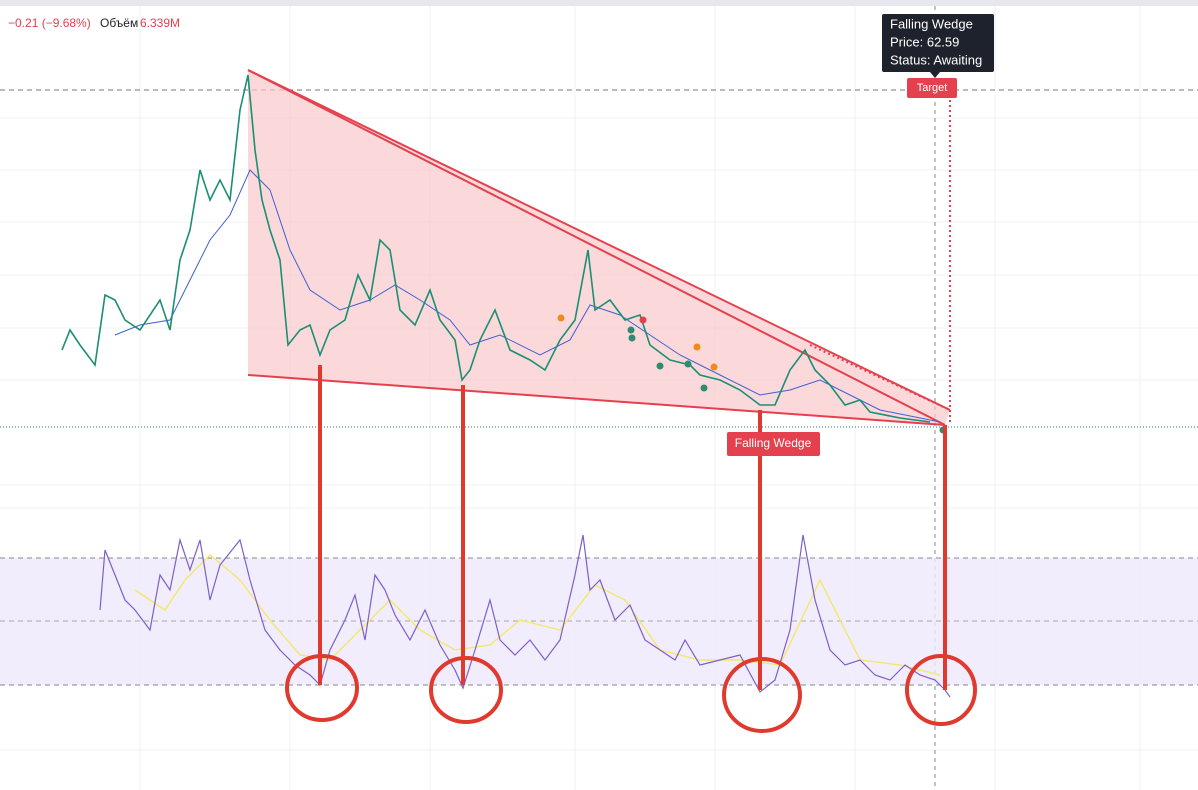  I want to click on pattern-label: Falling Wedge, so click(773, 443).